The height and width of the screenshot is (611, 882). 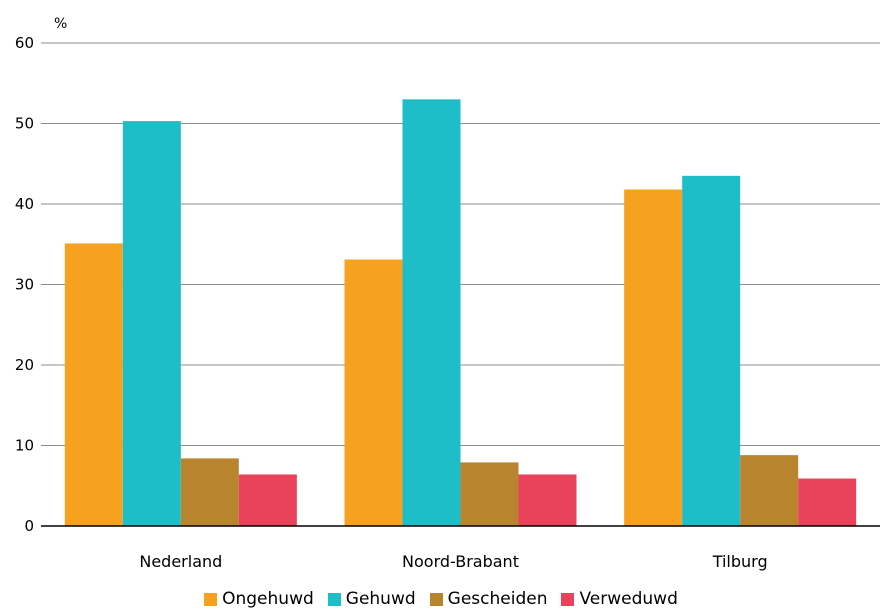 I want to click on y-tick-label: 30, so click(x=24, y=285).